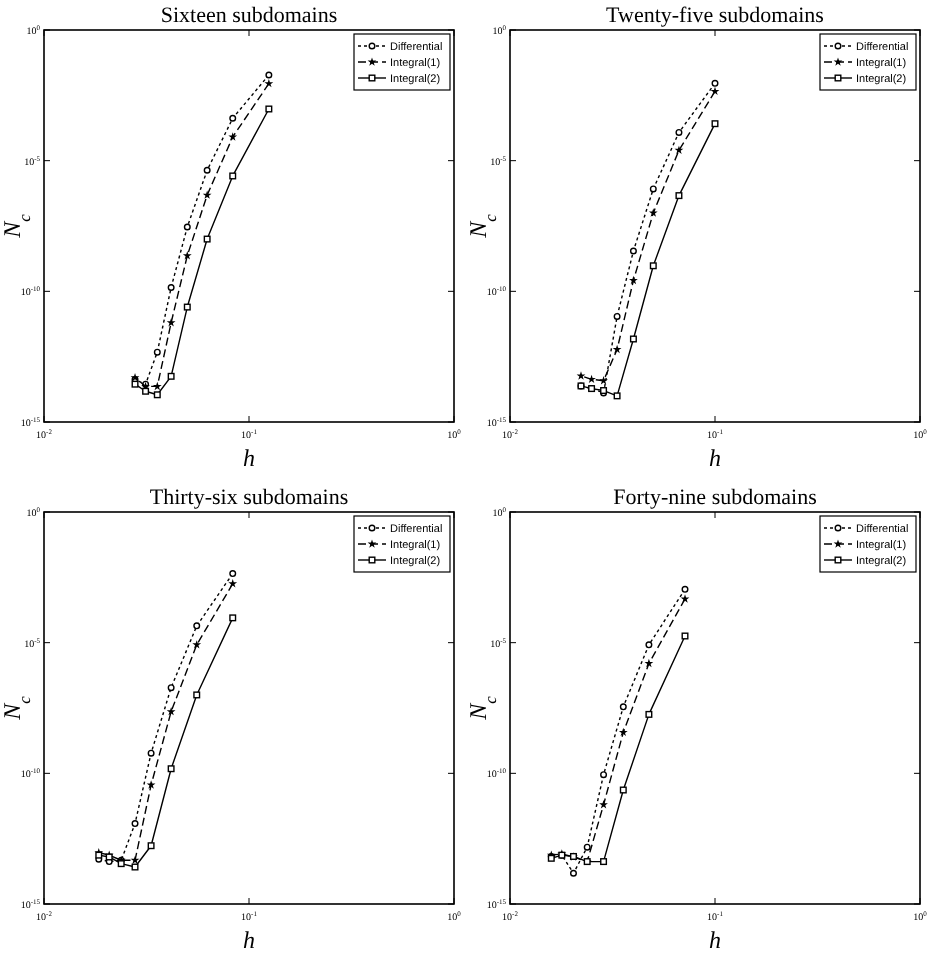 The height and width of the screenshot is (964, 932). What do you see at coordinates (715, 16) in the screenshot?
I see `chart-title: Twenty-five subdomains` at bounding box center [715, 16].